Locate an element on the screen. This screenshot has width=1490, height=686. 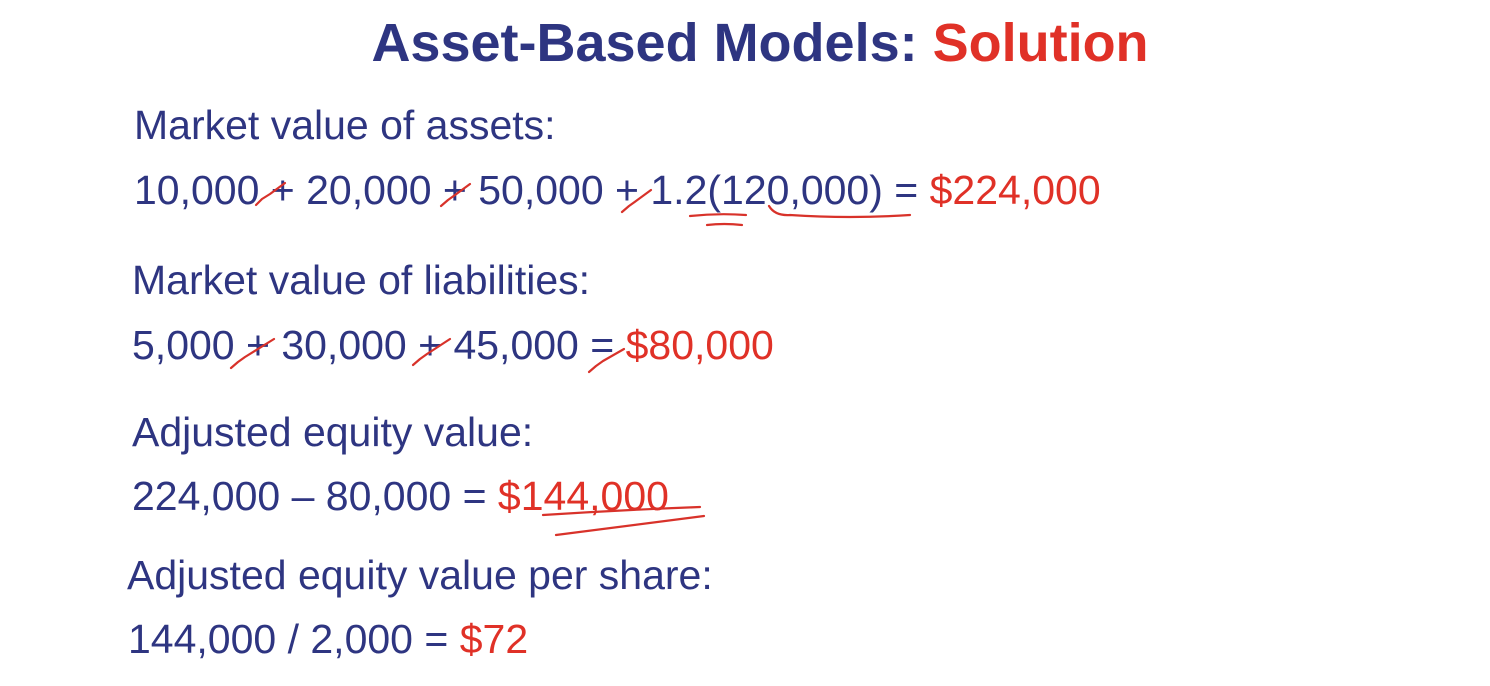
equity-expression: 224,000 – 80,000 = is located at coordinates (315, 496).